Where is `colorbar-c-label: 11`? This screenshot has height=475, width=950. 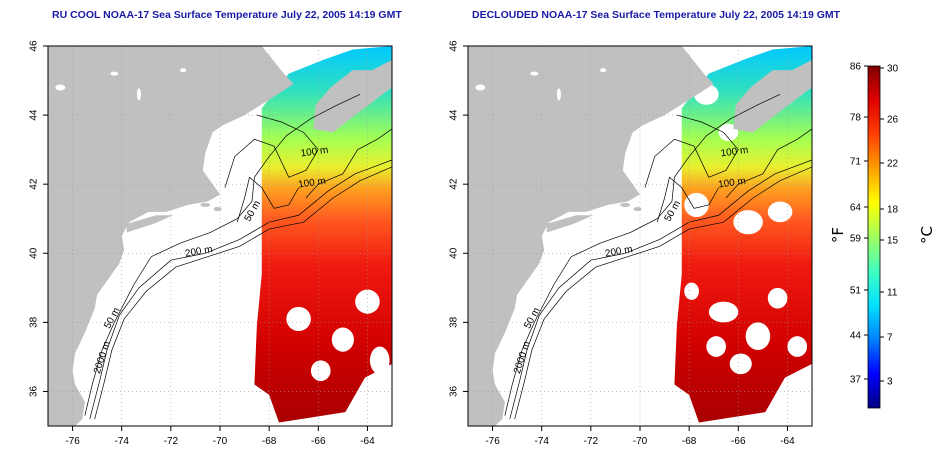
colorbar-c-label: 11 is located at coordinates (892, 293).